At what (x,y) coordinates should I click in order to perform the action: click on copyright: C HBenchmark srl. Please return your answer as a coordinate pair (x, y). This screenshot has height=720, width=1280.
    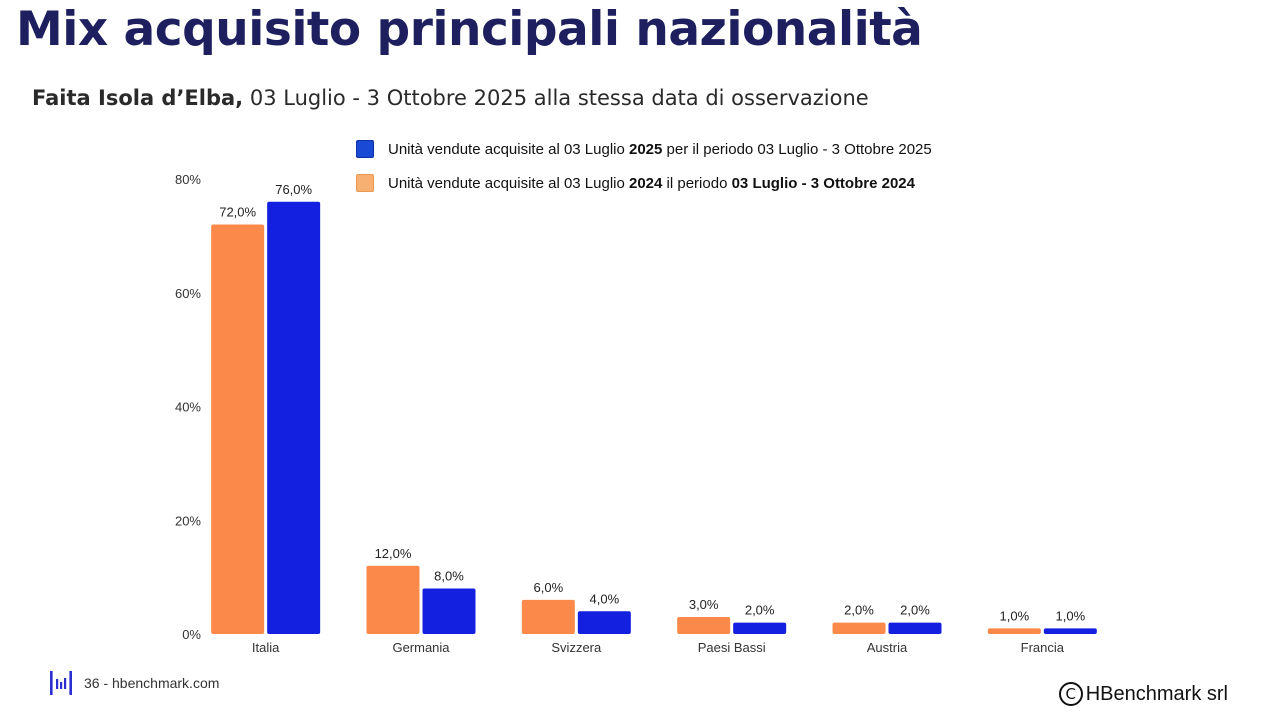
    Looking at the image, I should click on (1143, 694).